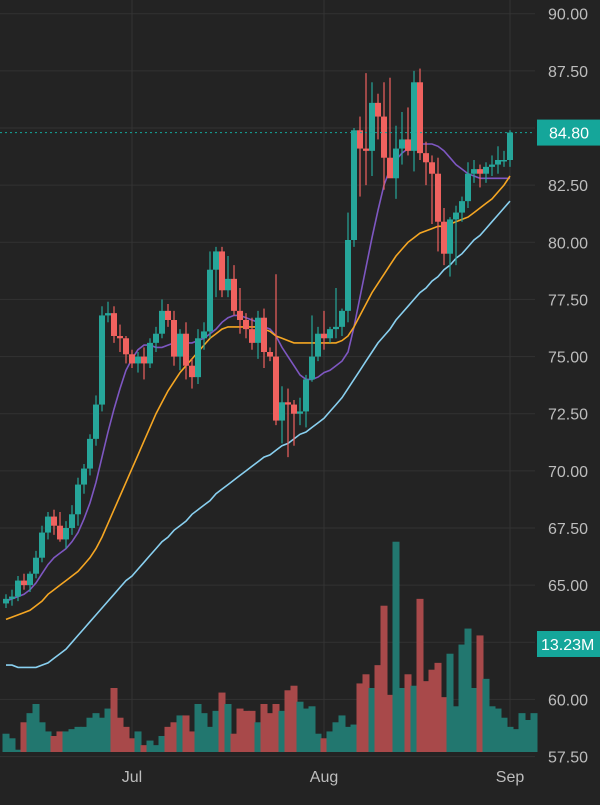 This screenshot has width=600, height=805. What do you see at coordinates (568, 15) in the screenshot?
I see `price-tick-label: 90.00` at bounding box center [568, 15].